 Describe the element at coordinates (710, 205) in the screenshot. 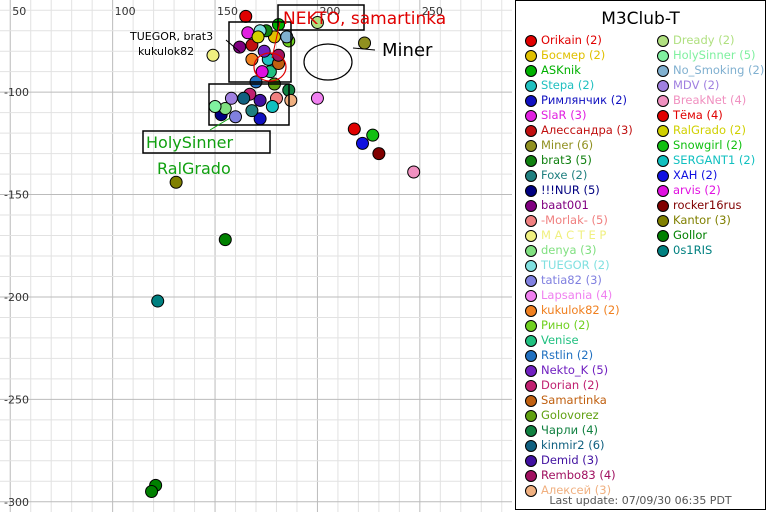

I see `legend-item: rocker16rus` at that location.